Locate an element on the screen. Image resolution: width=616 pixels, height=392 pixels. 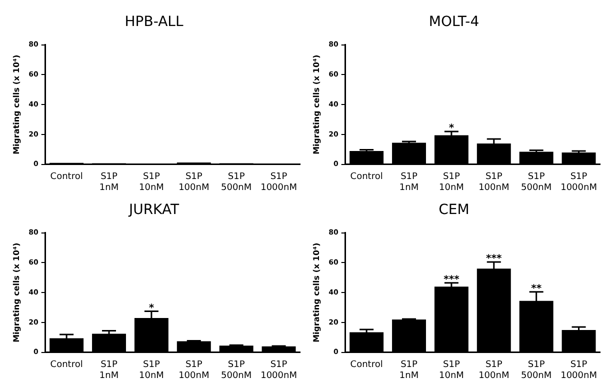
chart-title: CEM is located at coordinates (454, 210).